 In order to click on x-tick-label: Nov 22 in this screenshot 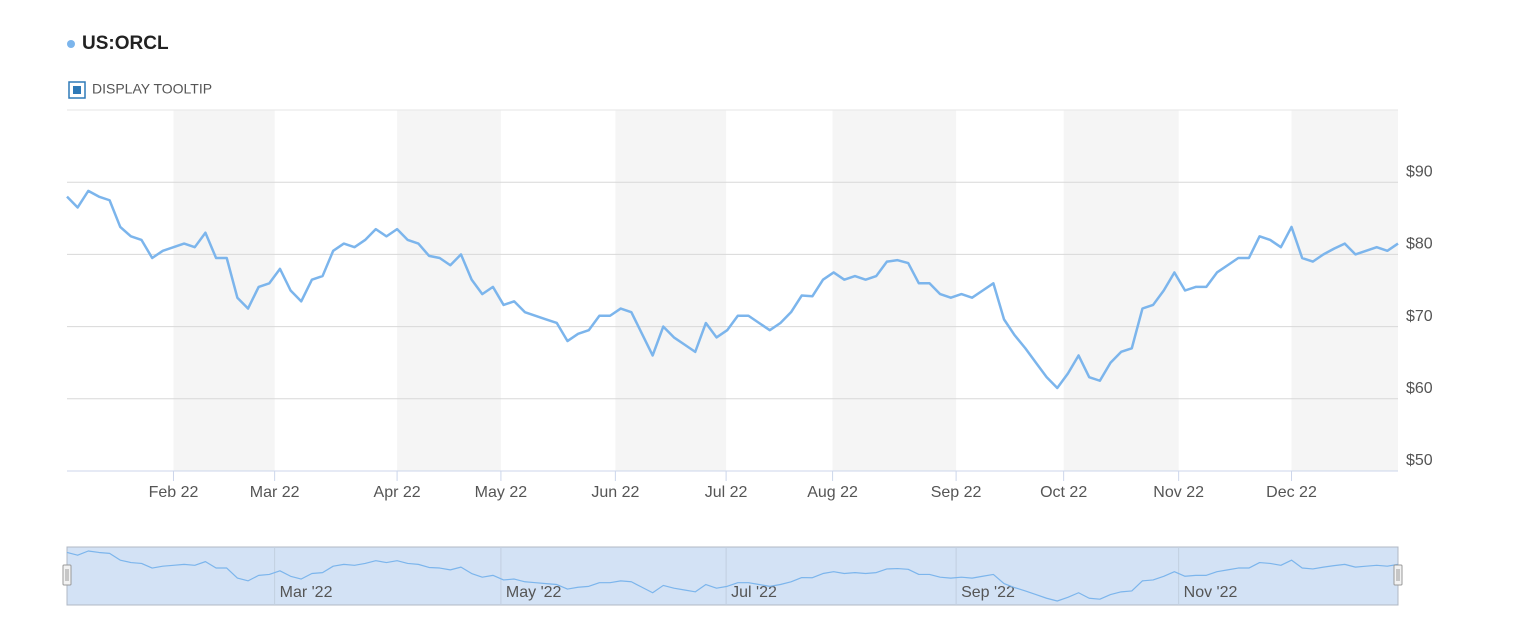, I will do `click(1178, 492)`.